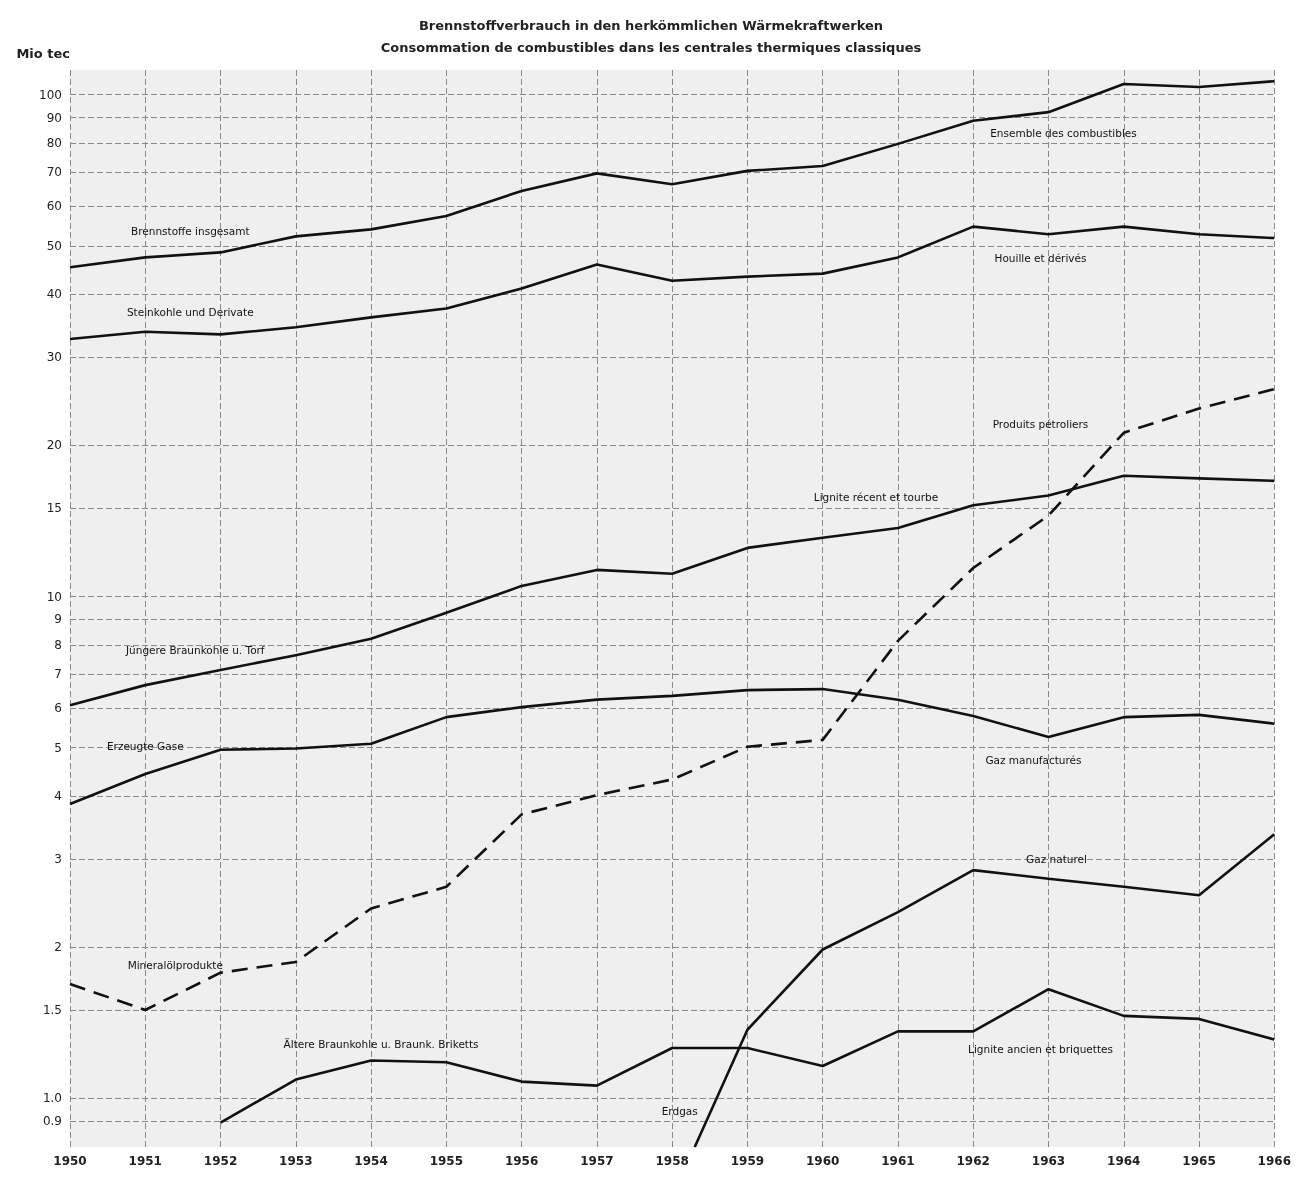 The image size is (1302, 1195). I want to click on y-tick-label: 1.0, so click(52, 1098).